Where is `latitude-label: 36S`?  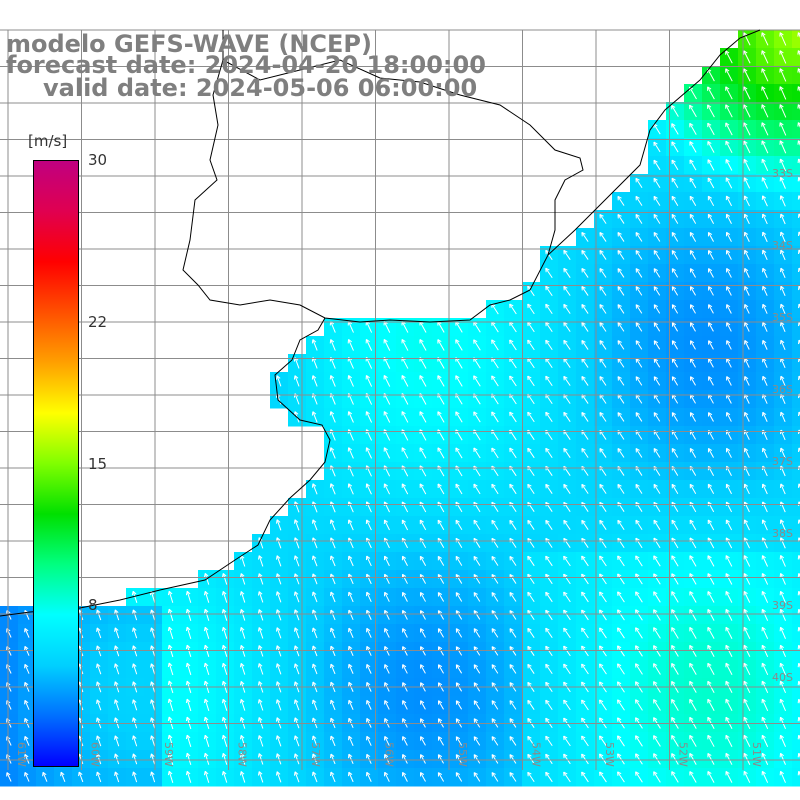 latitude-label: 36S is located at coordinates (782, 389).